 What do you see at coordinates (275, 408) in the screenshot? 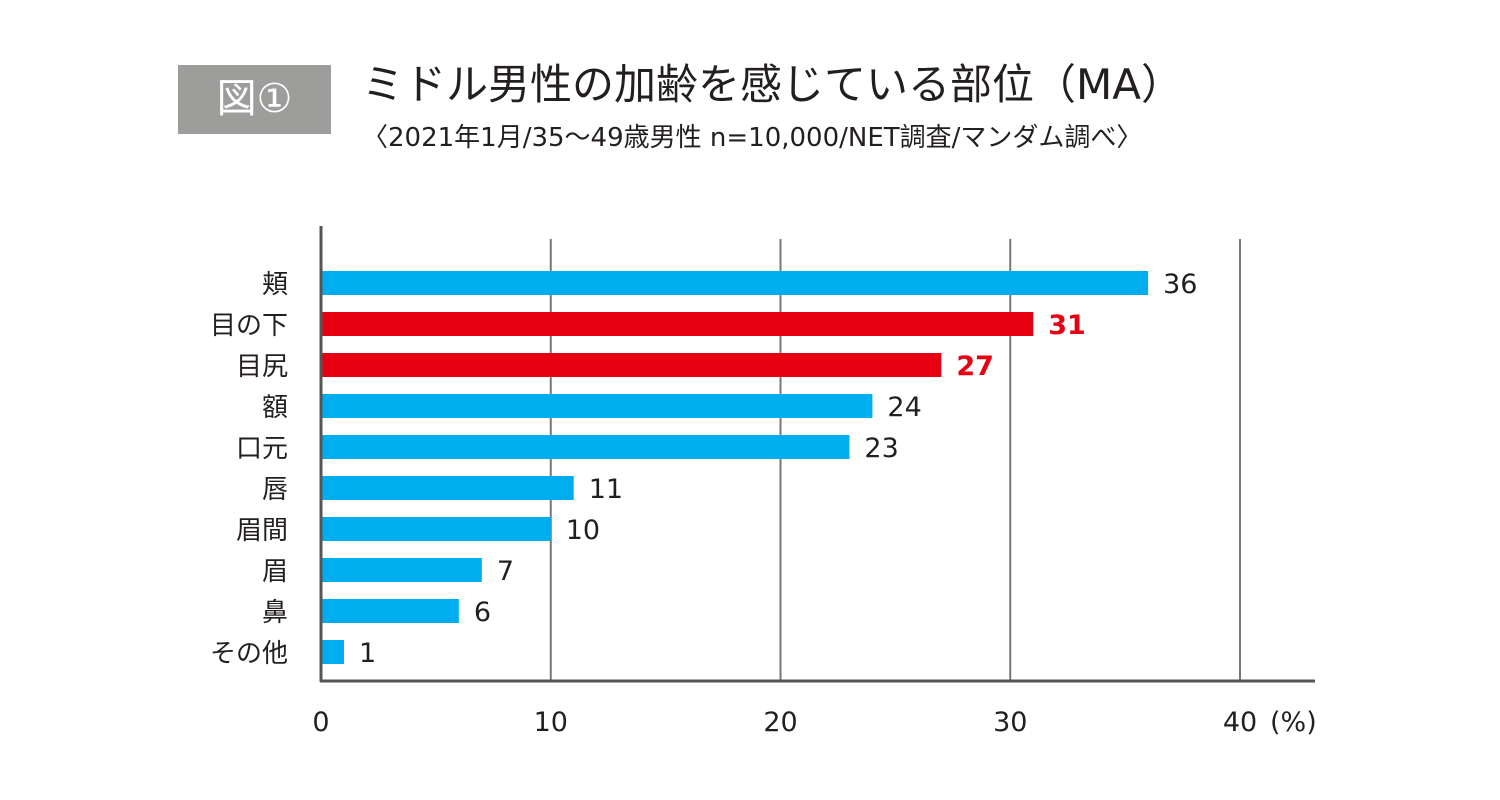
I see `category-label-4: 額` at bounding box center [275, 408].